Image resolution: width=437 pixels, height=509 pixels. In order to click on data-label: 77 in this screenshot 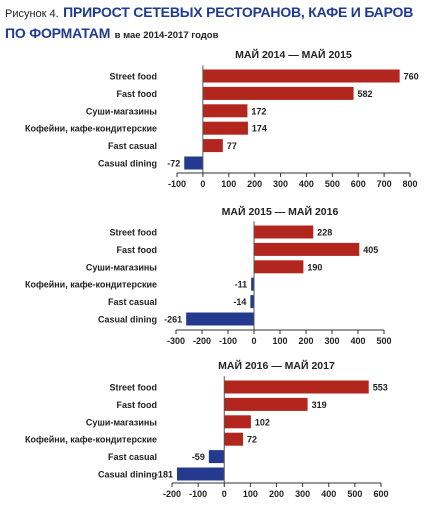, I will do `click(232, 146)`.